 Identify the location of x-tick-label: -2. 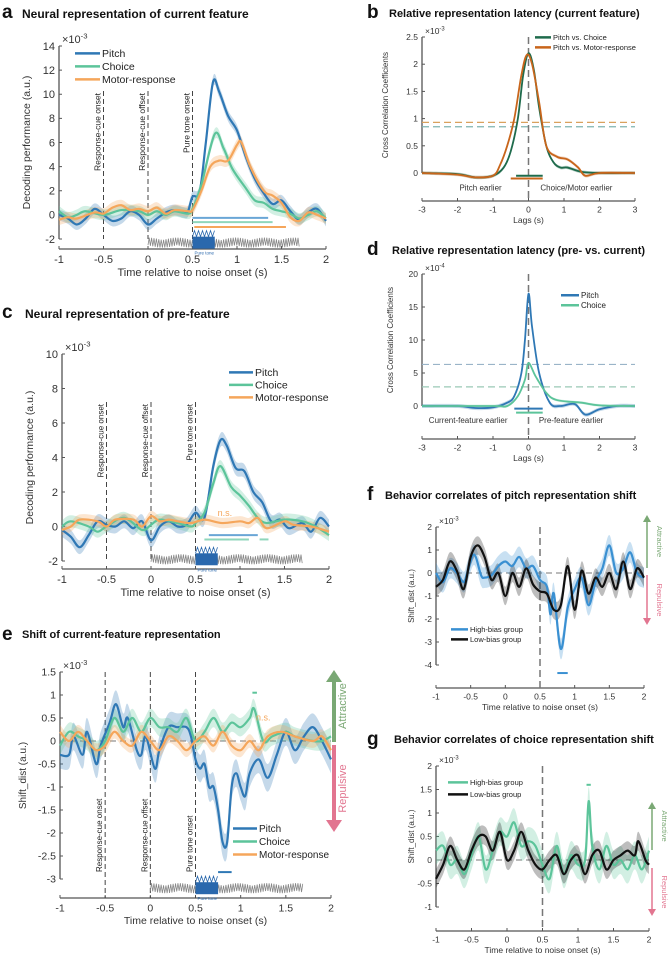
(458, 448).